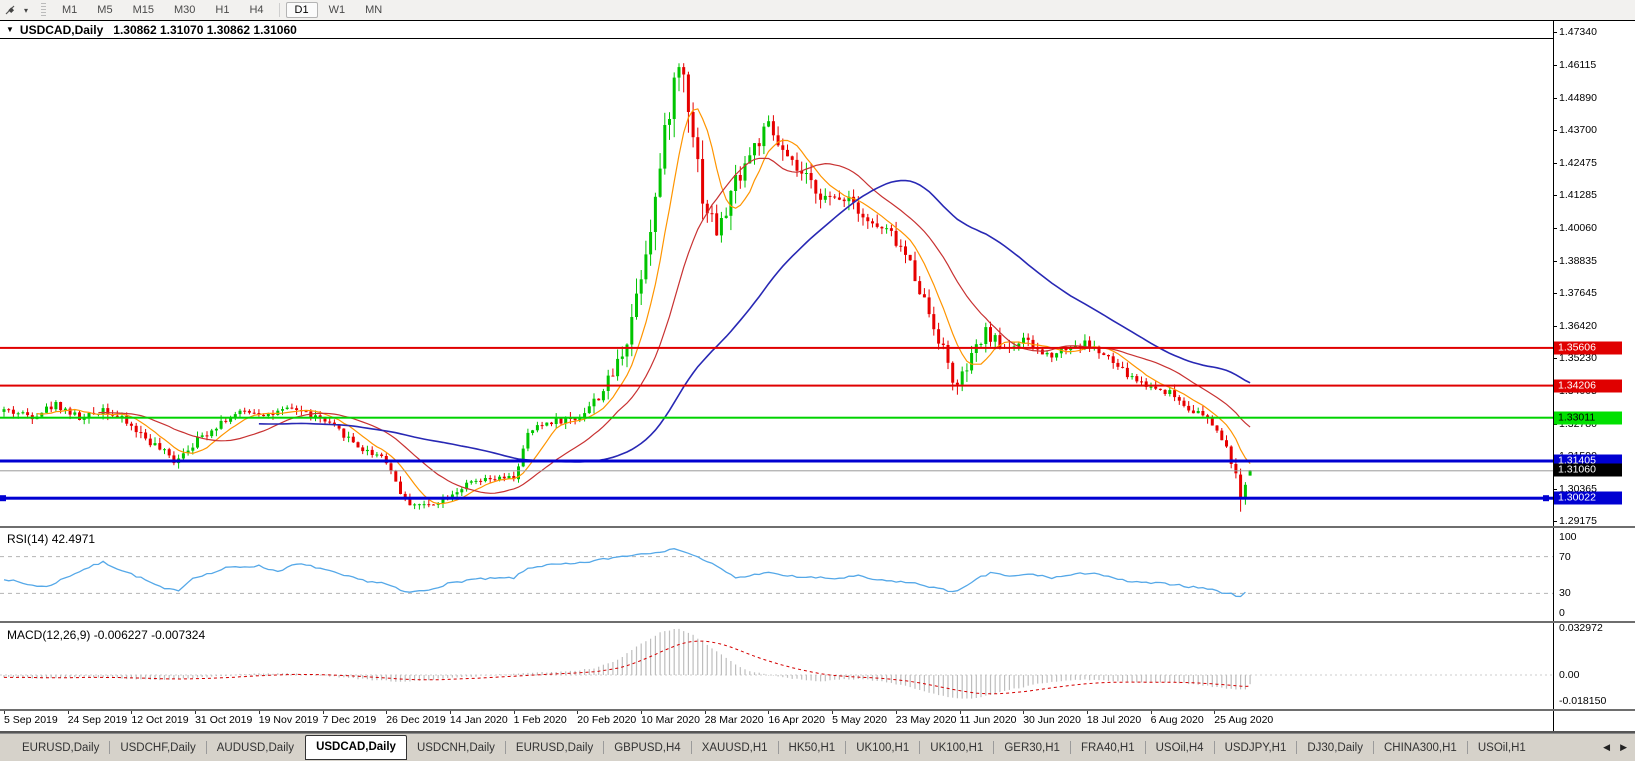 The height and width of the screenshot is (761, 1635). What do you see at coordinates (670, 720) in the screenshot?
I see `time-label: 10 Mar 2020` at bounding box center [670, 720].